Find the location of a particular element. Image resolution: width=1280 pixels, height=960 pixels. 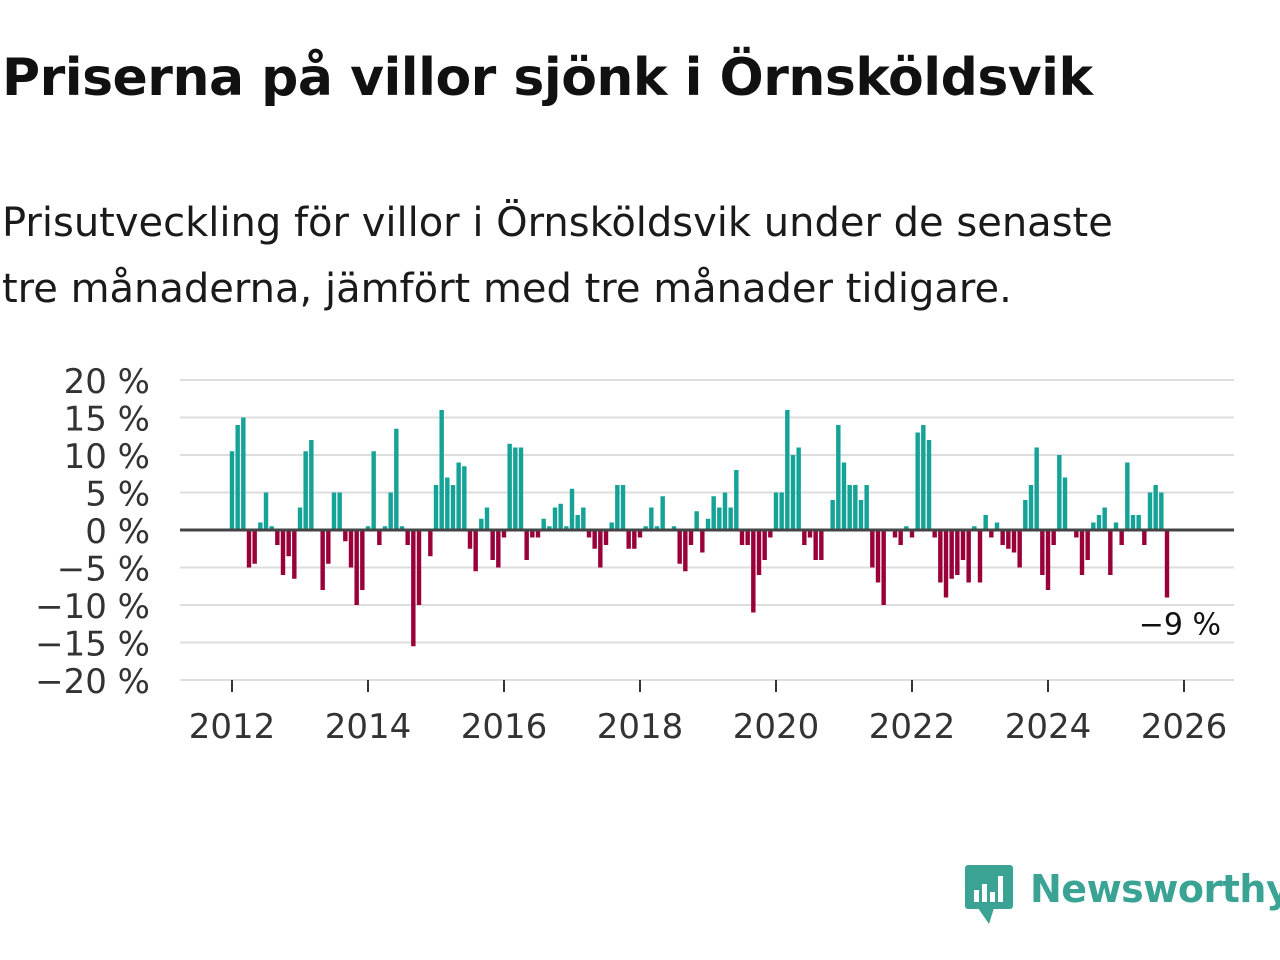

x-tick-label: 2016 is located at coordinates (504, 727).